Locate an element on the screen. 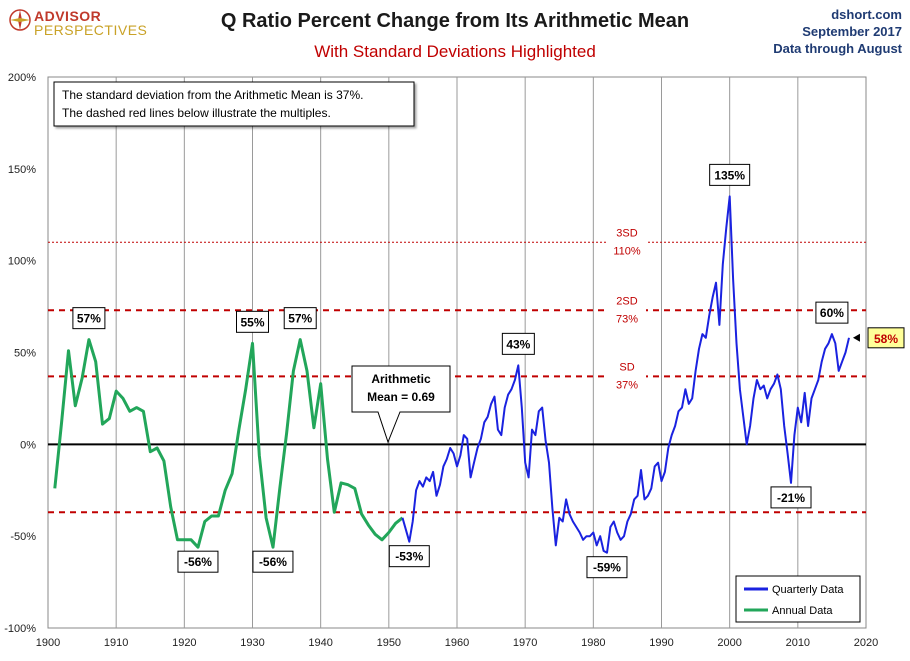 This screenshot has height=661, width=910. mean-callout-line: Mean = 0.69 is located at coordinates (401, 397).